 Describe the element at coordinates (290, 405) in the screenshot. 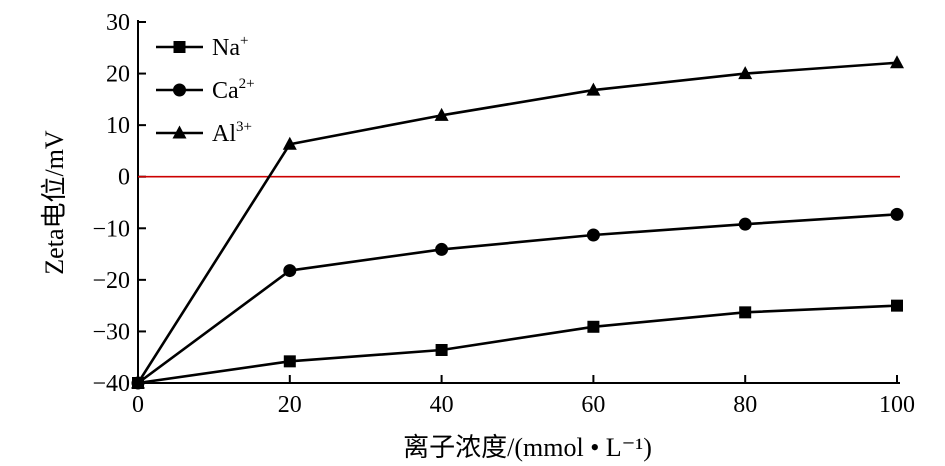

I see `x-tick-label: 20` at that location.